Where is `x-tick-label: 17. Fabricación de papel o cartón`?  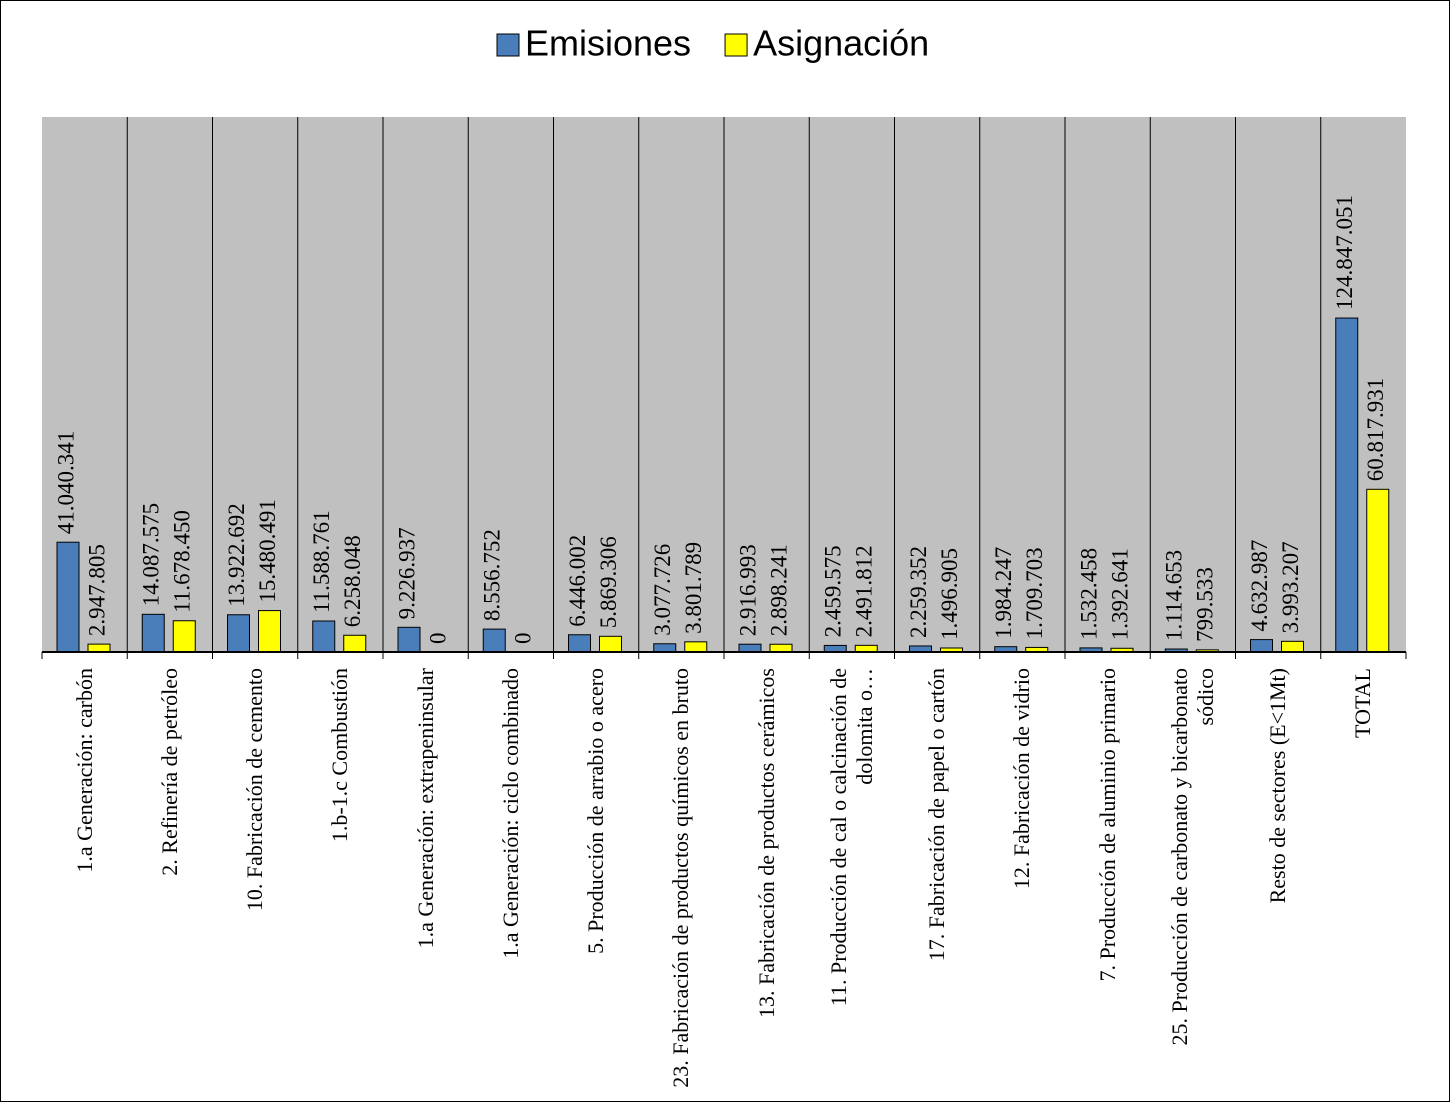 x-tick-label: 17. Fabricación de papel o cartón is located at coordinates (937, 815).